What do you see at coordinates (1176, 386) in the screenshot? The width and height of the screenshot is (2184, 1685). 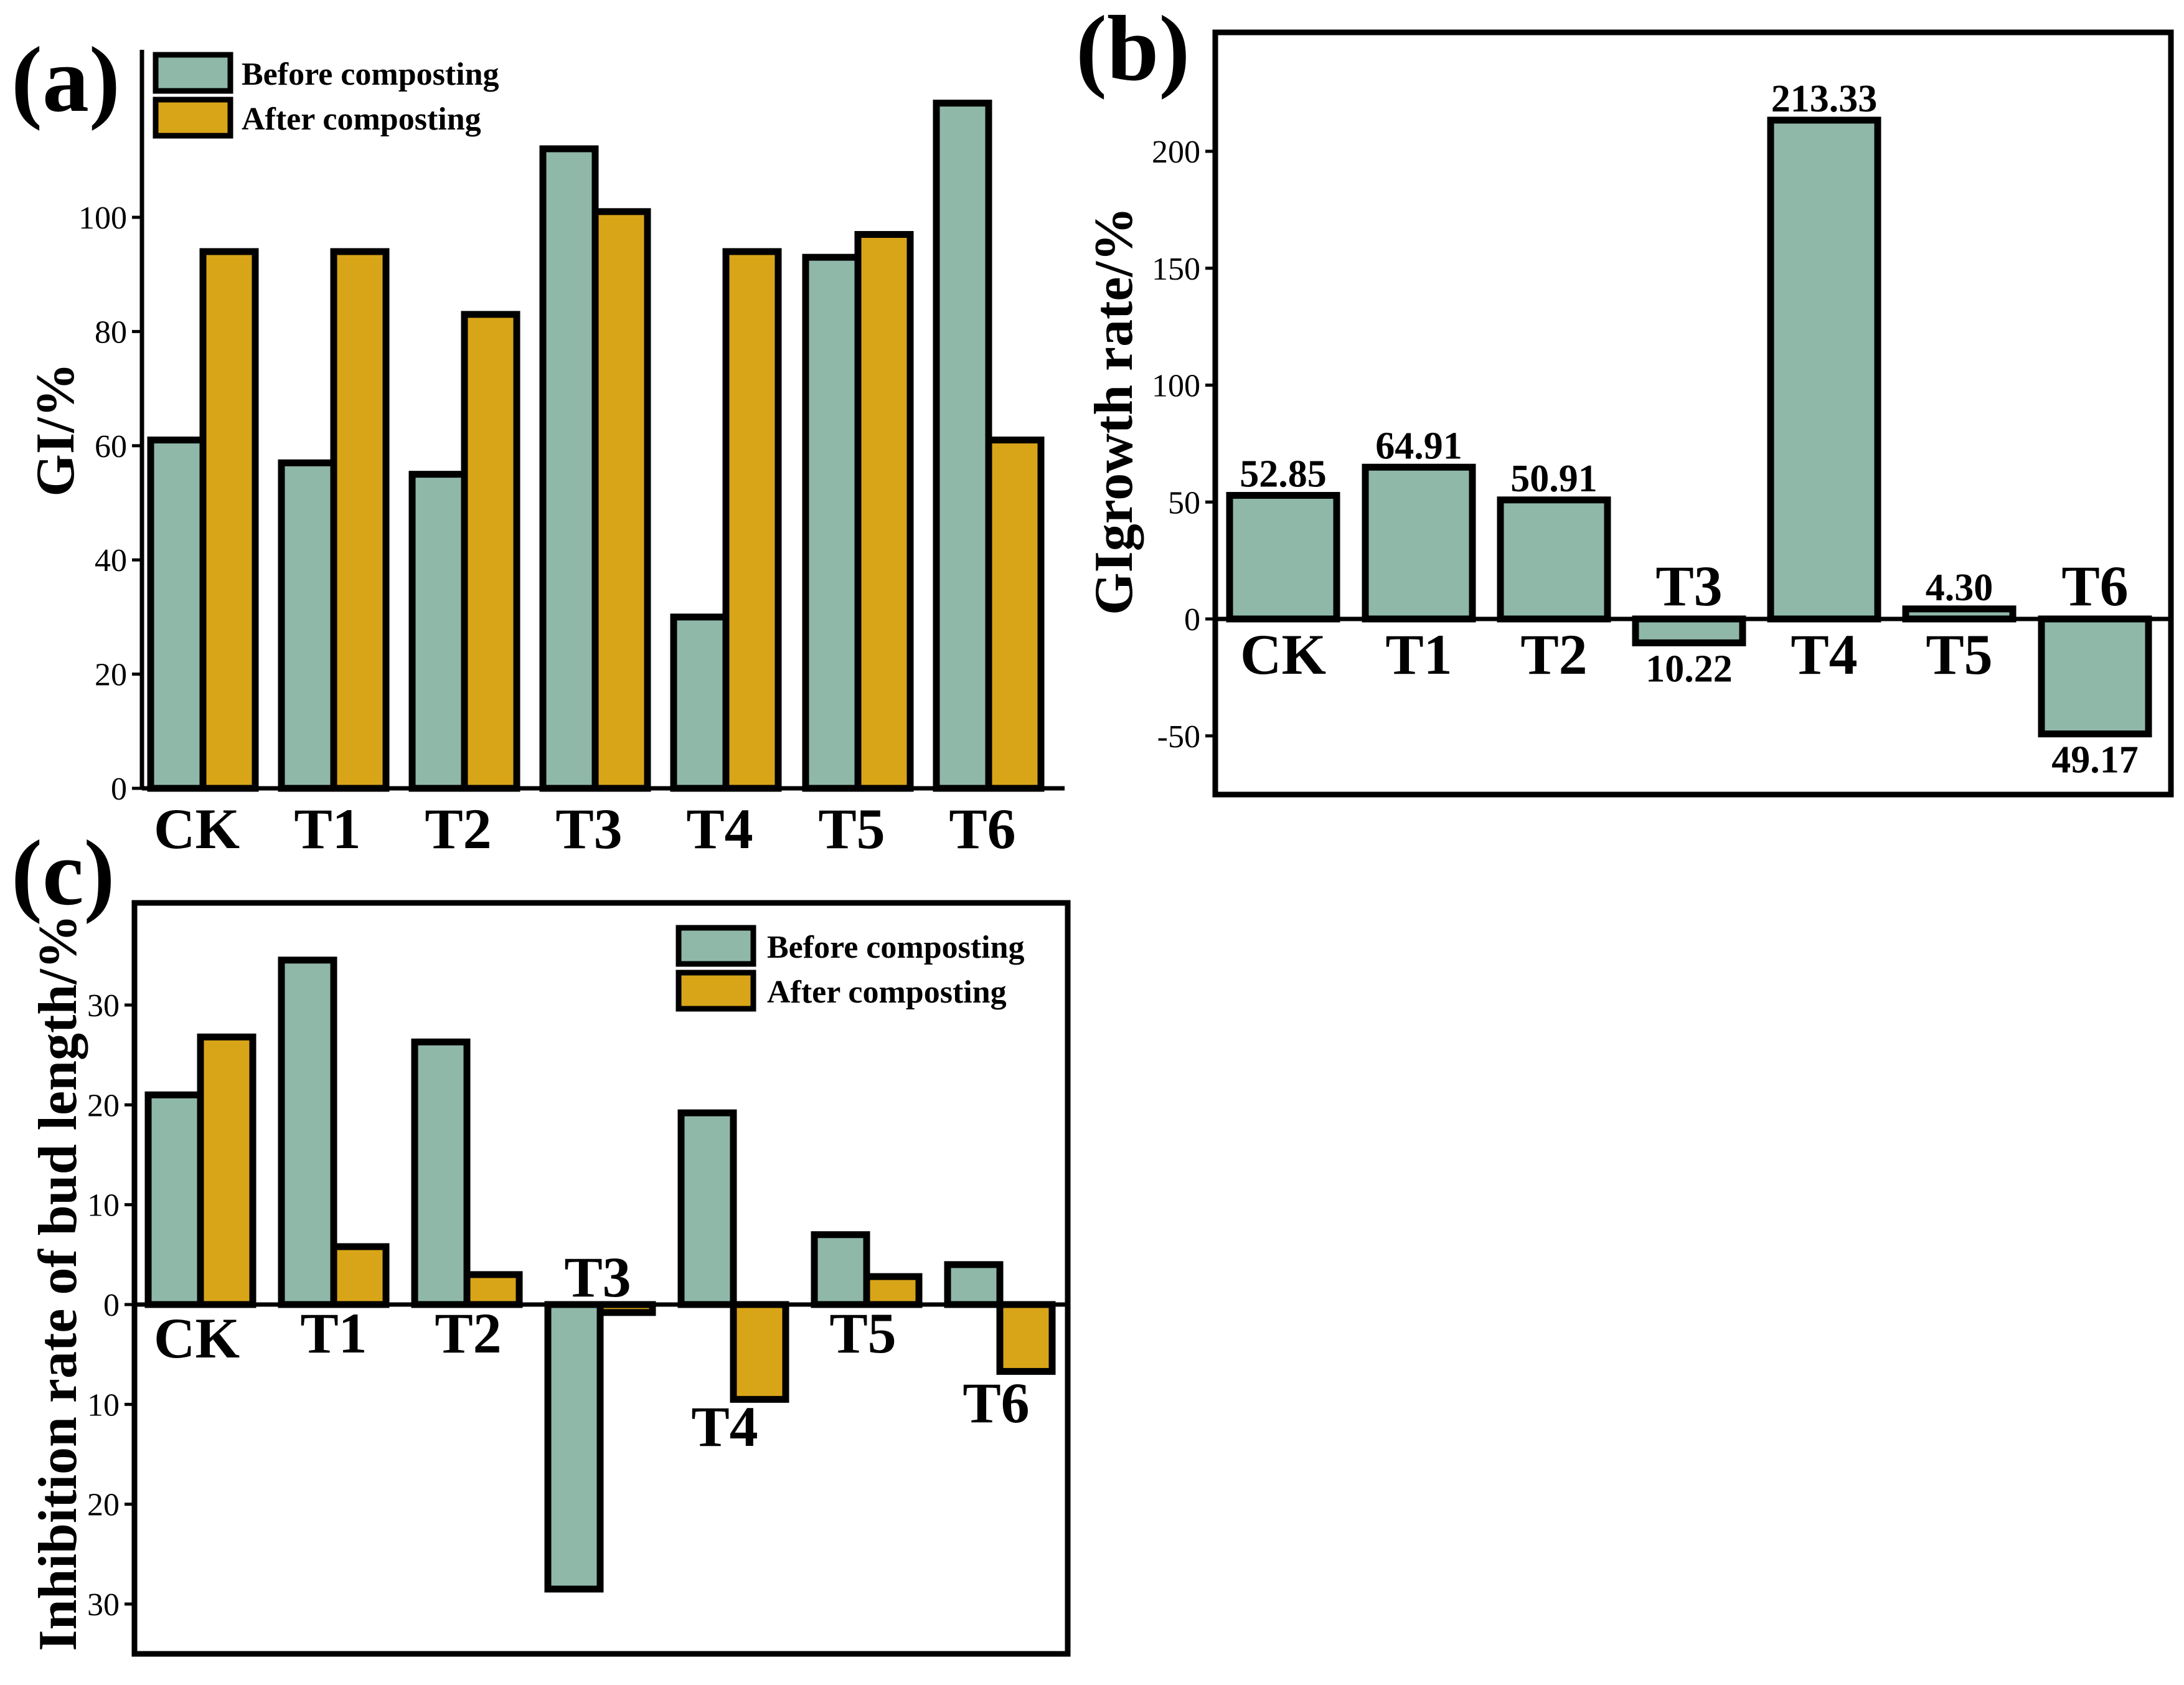 I see `panel-b-y-tick-label: 100` at bounding box center [1176, 386].